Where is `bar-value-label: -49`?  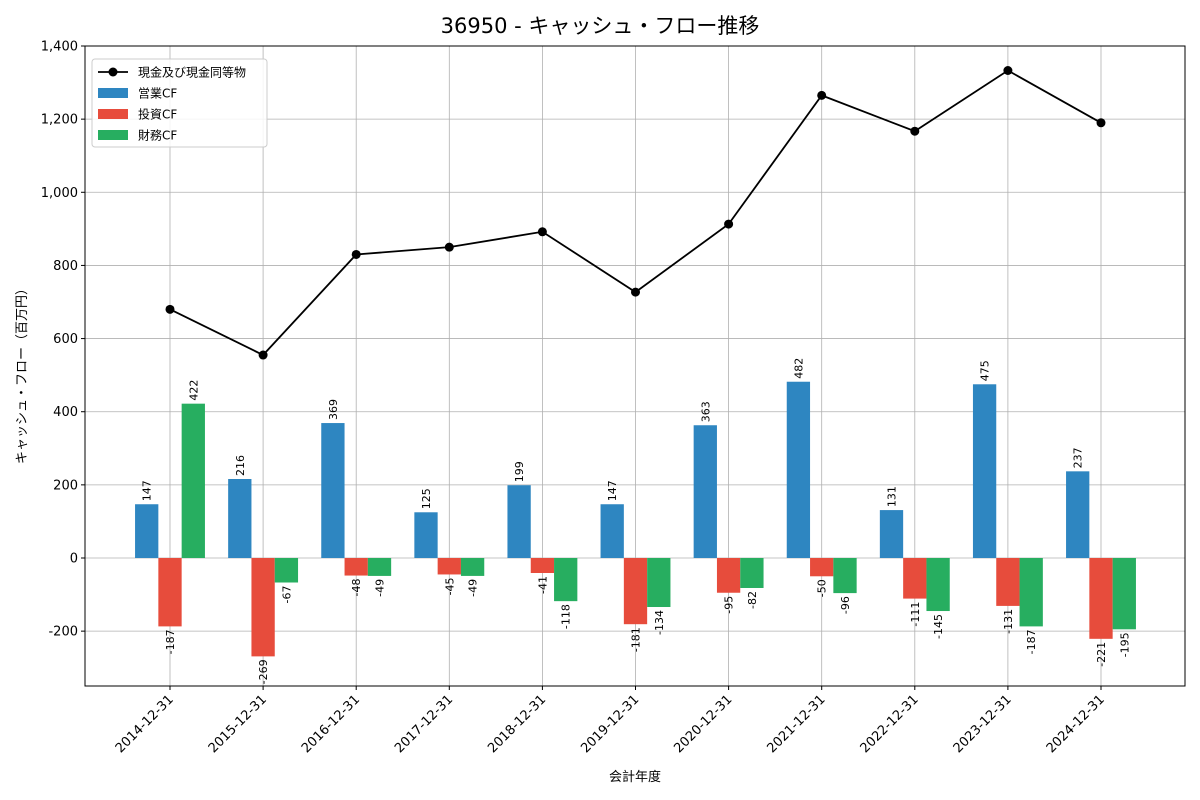 bar-value-label: -49 is located at coordinates (380, 588).